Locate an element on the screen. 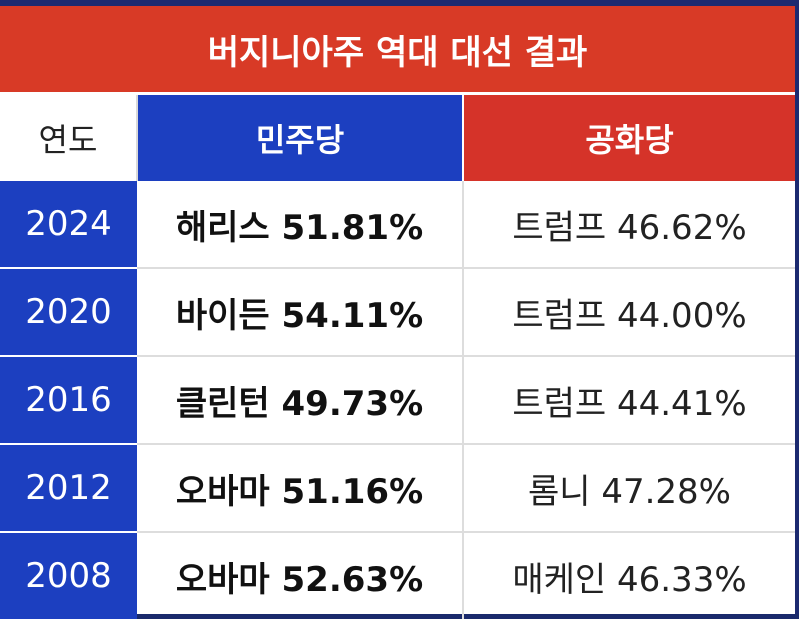  republican-result-cell: 롬니 47.28% is located at coordinates (629, 487).